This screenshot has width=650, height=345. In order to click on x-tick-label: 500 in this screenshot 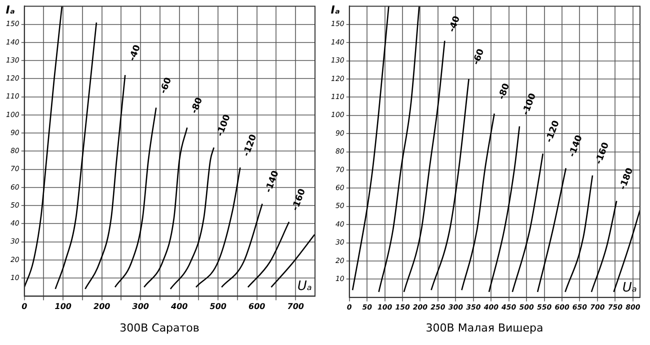, I will do `click(218, 307)`.